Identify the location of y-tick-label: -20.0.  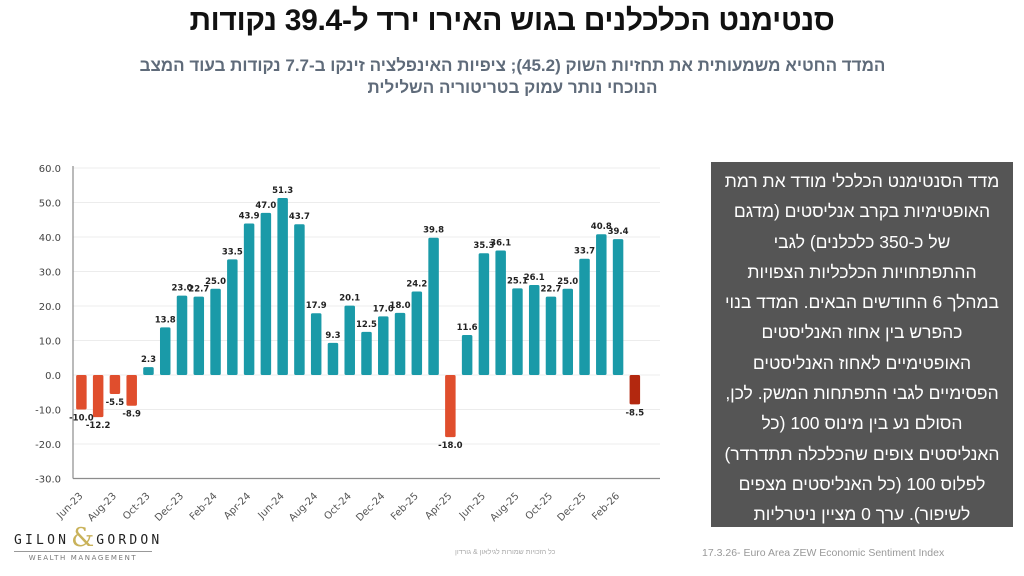
(48, 445).